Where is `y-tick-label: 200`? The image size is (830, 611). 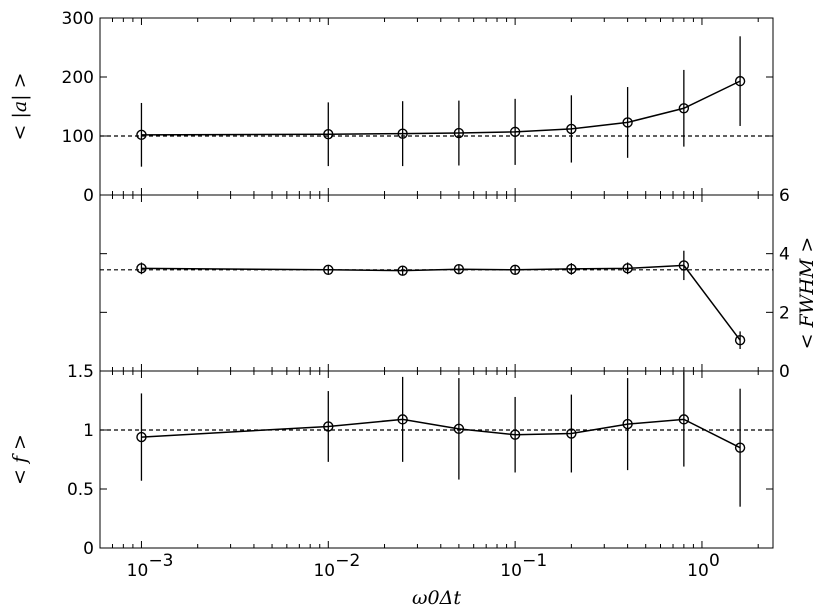 y-tick-label: 200 is located at coordinates (78, 78).